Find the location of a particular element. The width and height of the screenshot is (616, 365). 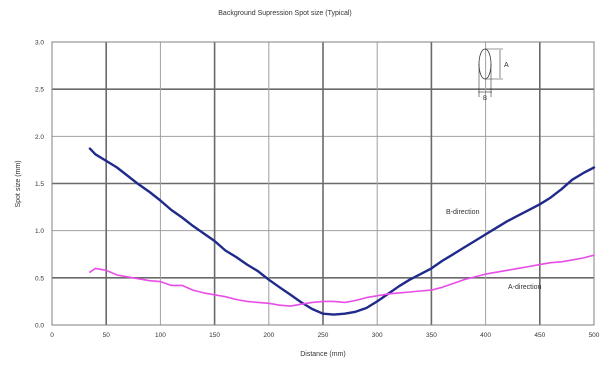

y-tick-label: 3.0 is located at coordinates (39, 43).